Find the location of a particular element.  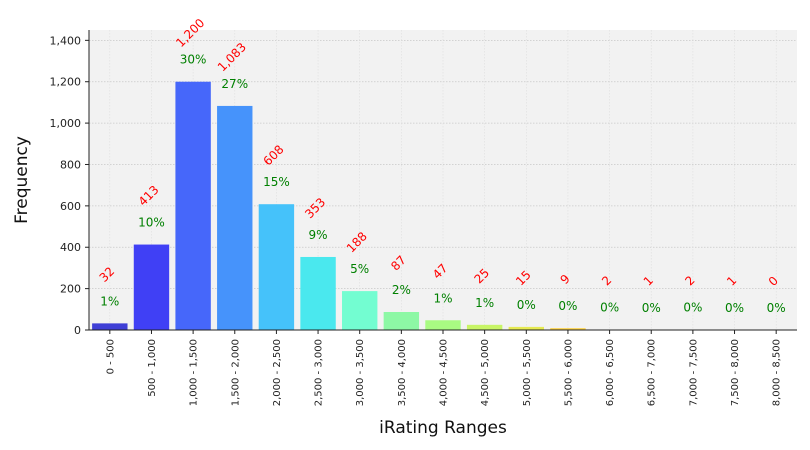

y-tick-label: 200 is located at coordinates (70, 289).